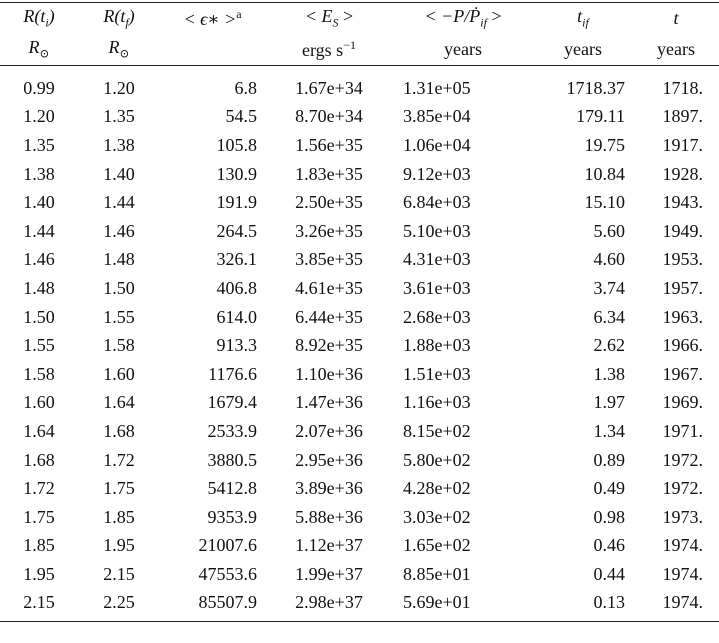  What do you see at coordinates (246, 87) in the screenshot?
I see `table-cell: 6.8` at bounding box center [246, 87].